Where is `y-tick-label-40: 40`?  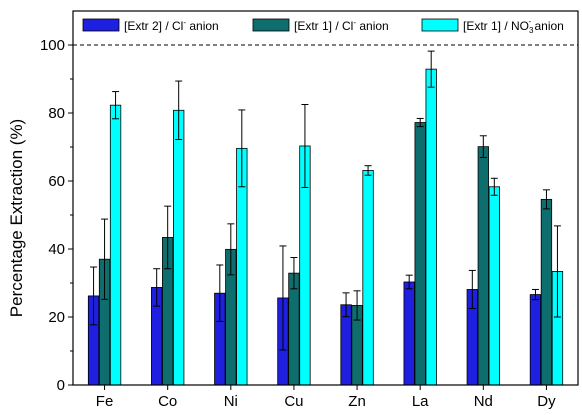
y-tick-label-40: 40 is located at coordinates (56, 249).